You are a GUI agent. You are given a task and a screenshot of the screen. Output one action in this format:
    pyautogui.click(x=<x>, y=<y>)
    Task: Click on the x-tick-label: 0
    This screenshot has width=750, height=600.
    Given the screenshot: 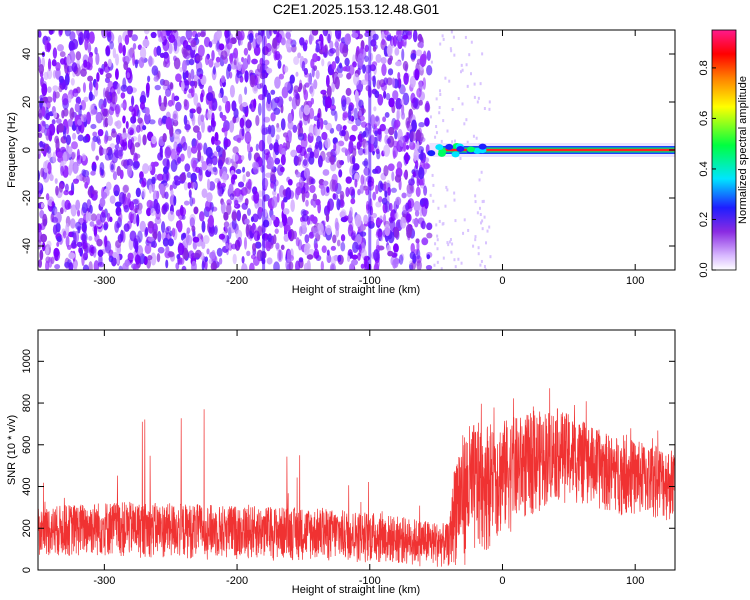 What is the action you would take?
    pyautogui.click(x=502, y=281)
    